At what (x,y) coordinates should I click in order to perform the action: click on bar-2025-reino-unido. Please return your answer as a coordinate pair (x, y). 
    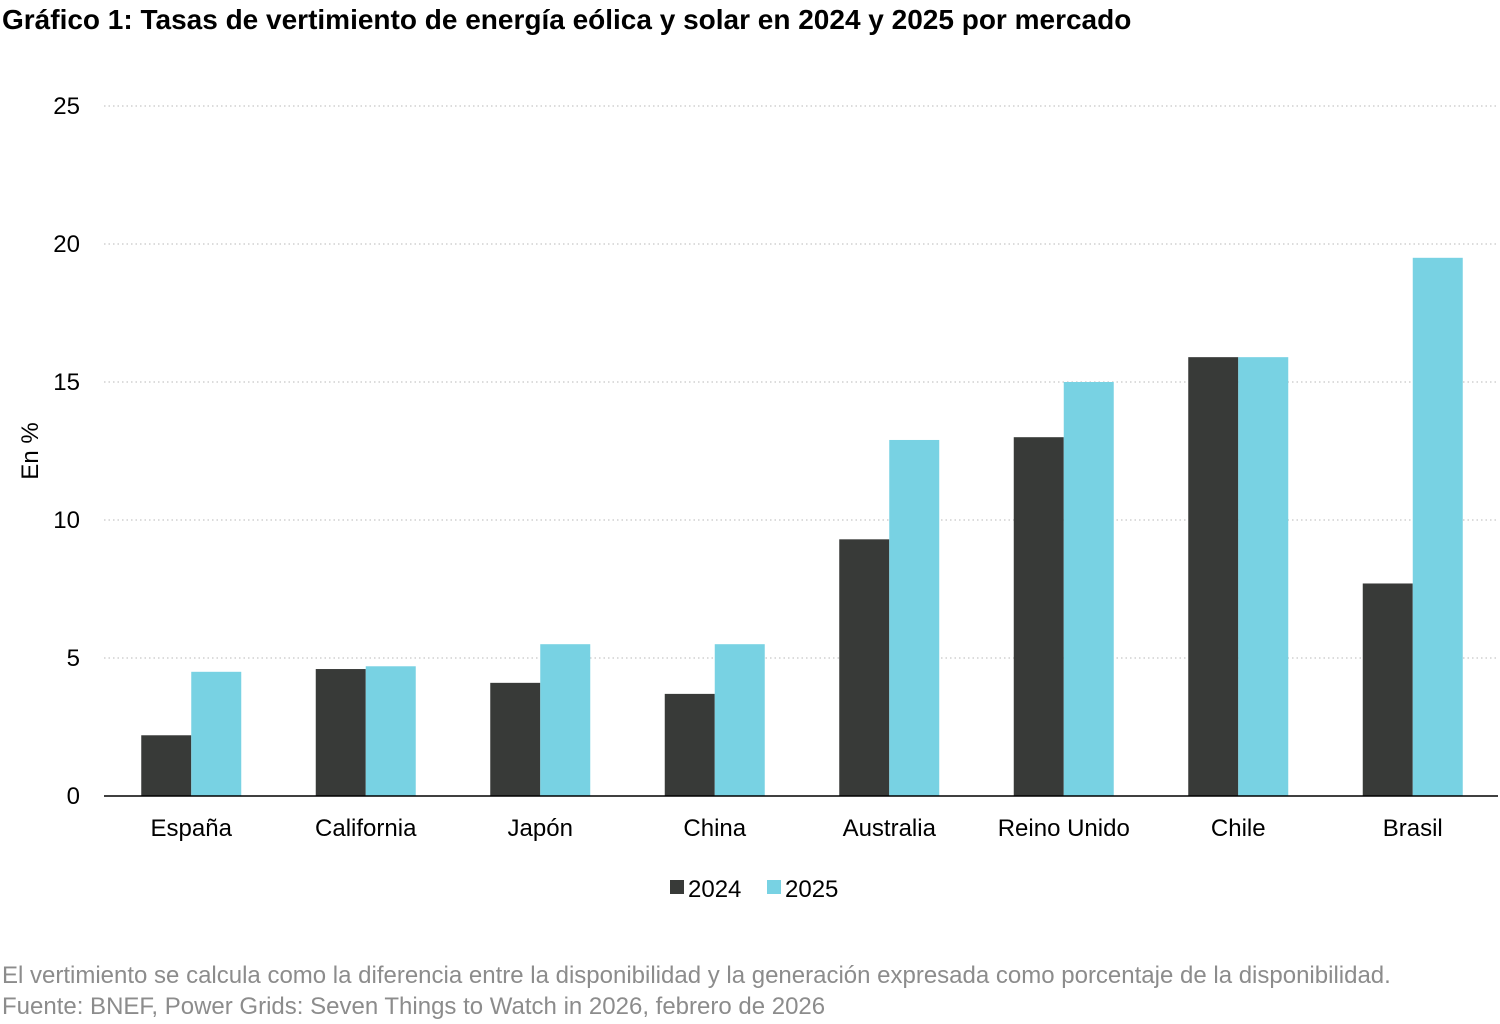
    Looking at the image, I should click on (1088, 589).